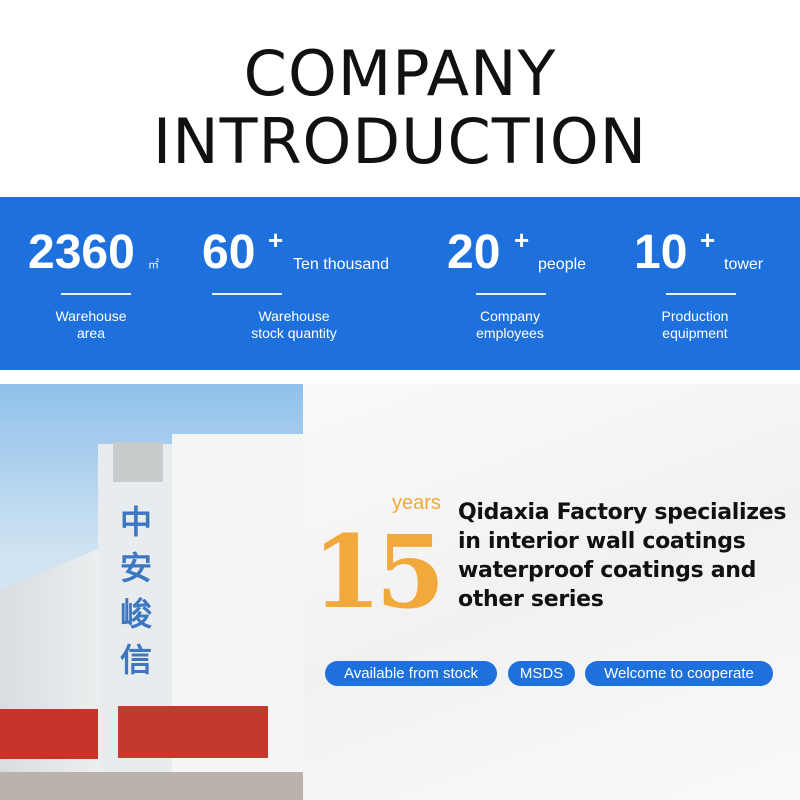  I want to click on stat-value: 20, so click(474, 252).